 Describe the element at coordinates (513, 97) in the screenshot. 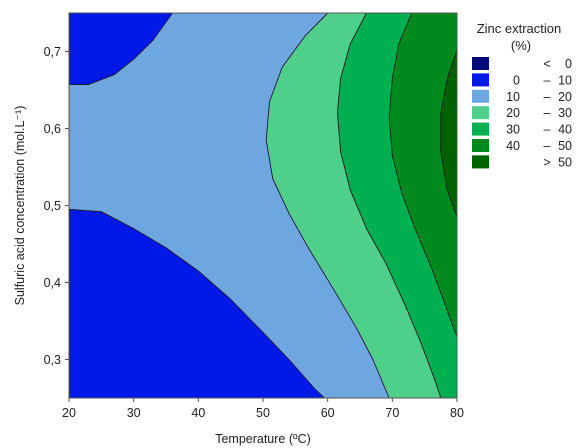

I see `legend-range-low: 10` at that location.